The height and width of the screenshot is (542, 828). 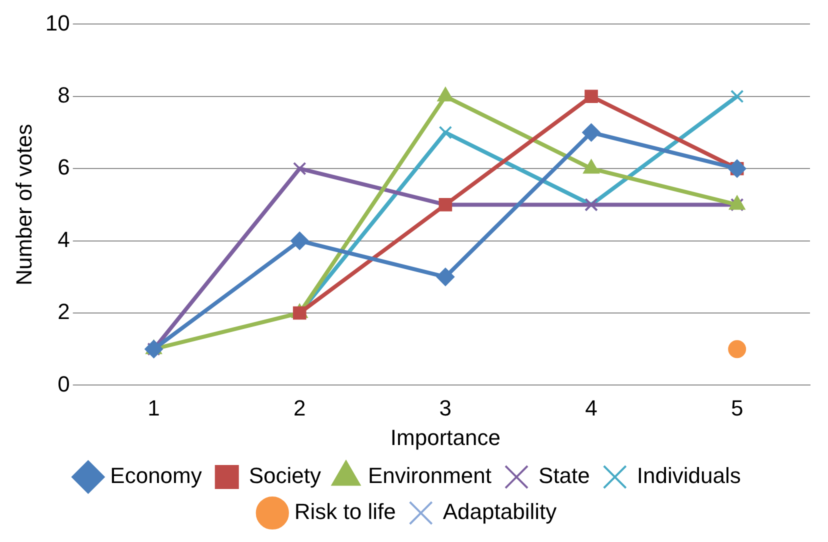 What do you see at coordinates (299, 407) in the screenshot?
I see `x-tick-label: 2` at bounding box center [299, 407].